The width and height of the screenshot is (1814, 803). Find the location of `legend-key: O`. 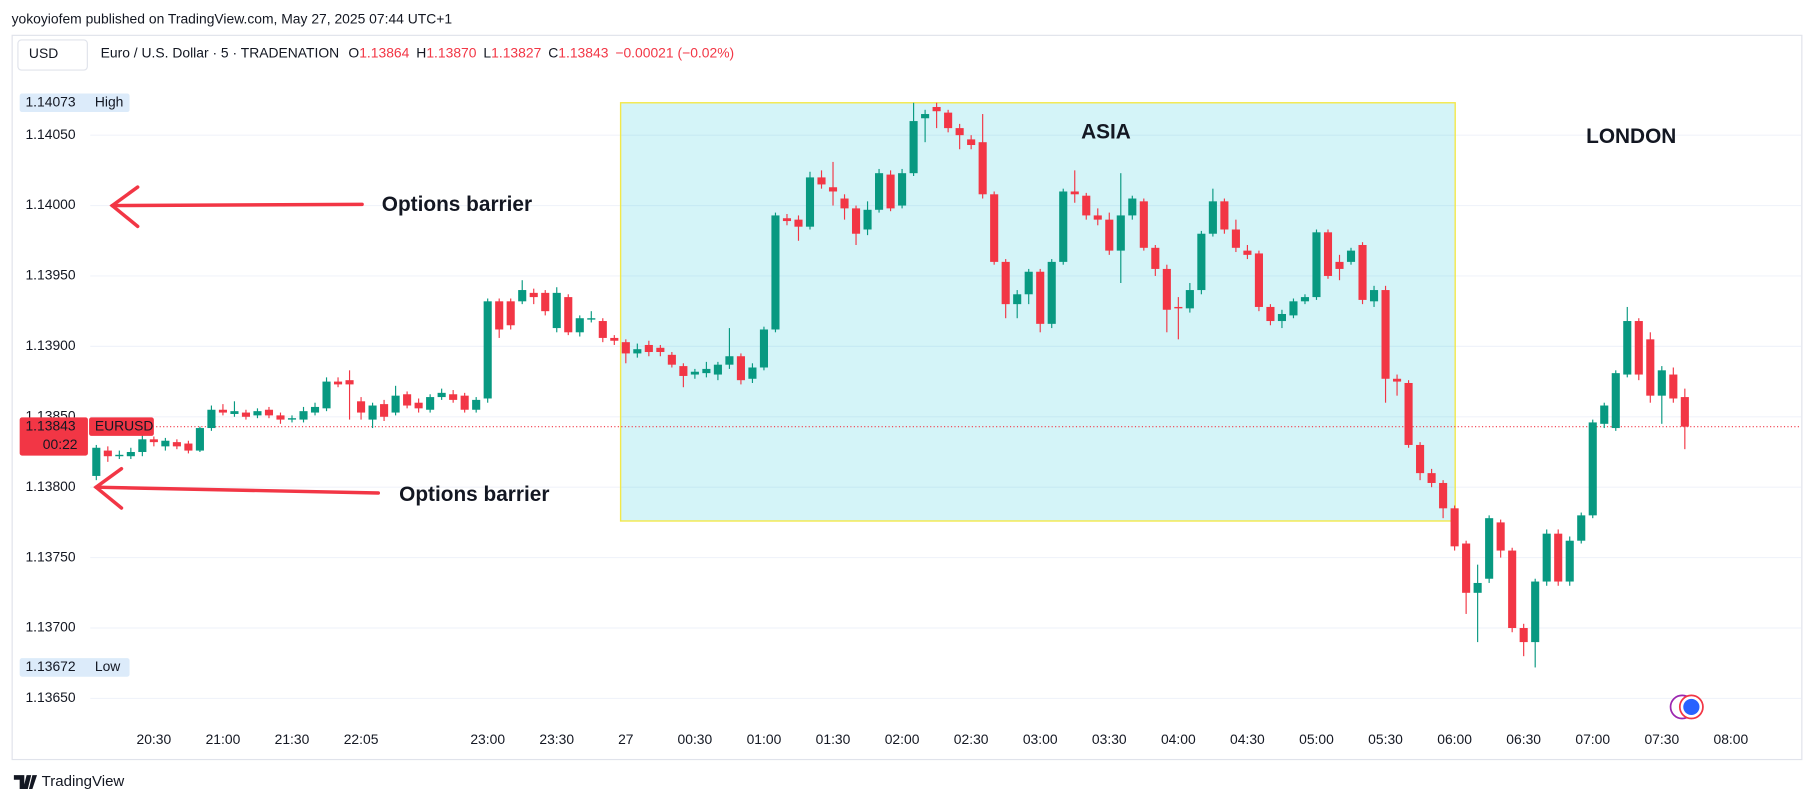

legend-key: O is located at coordinates (353, 52).